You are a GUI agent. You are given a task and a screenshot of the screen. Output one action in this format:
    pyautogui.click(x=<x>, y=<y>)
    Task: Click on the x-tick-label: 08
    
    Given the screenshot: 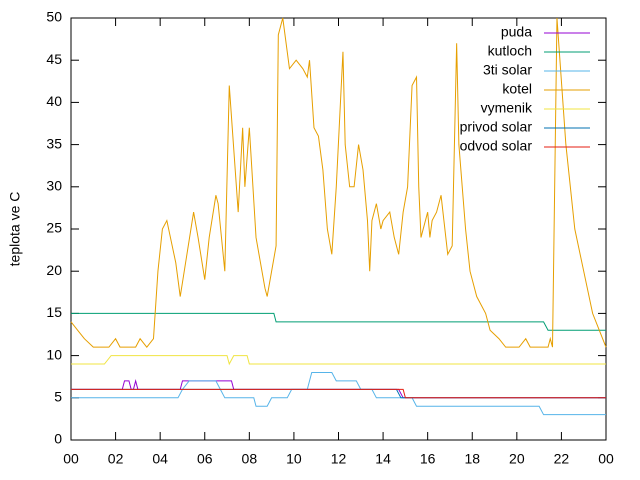 What is the action you would take?
    pyautogui.click(x=250, y=459)
    